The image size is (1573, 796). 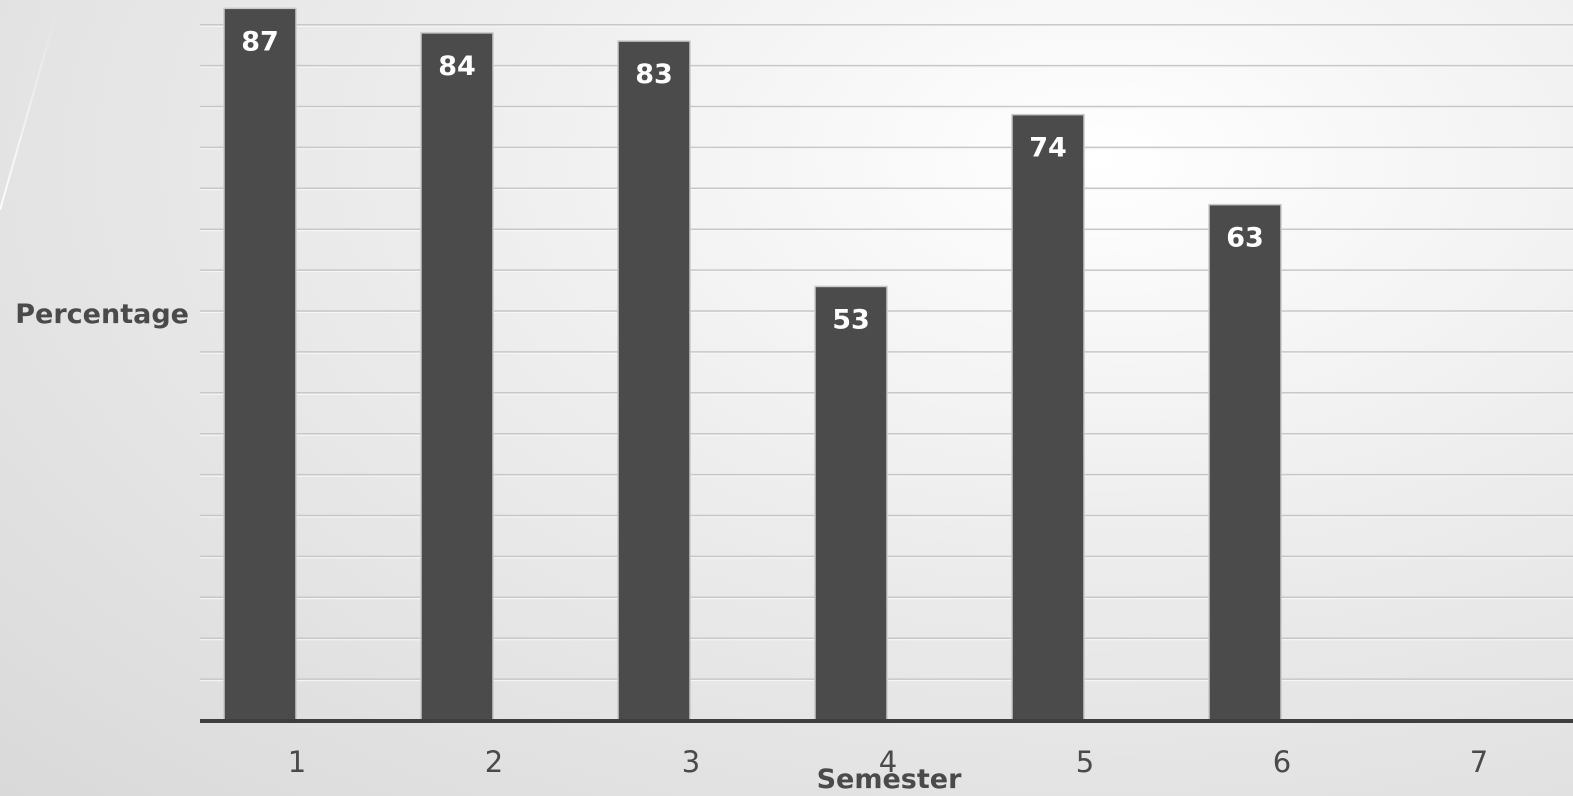 What do you see at coordinates (889, 779) in the screenshot?
I see `x-axis-title: Semester` at bounding box center [889, 779].